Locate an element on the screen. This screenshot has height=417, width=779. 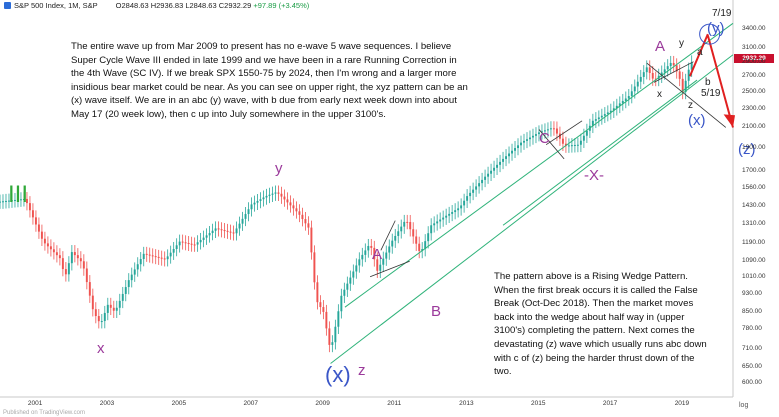
x-tick-label: 2015 is located at coordinates (538, 403).